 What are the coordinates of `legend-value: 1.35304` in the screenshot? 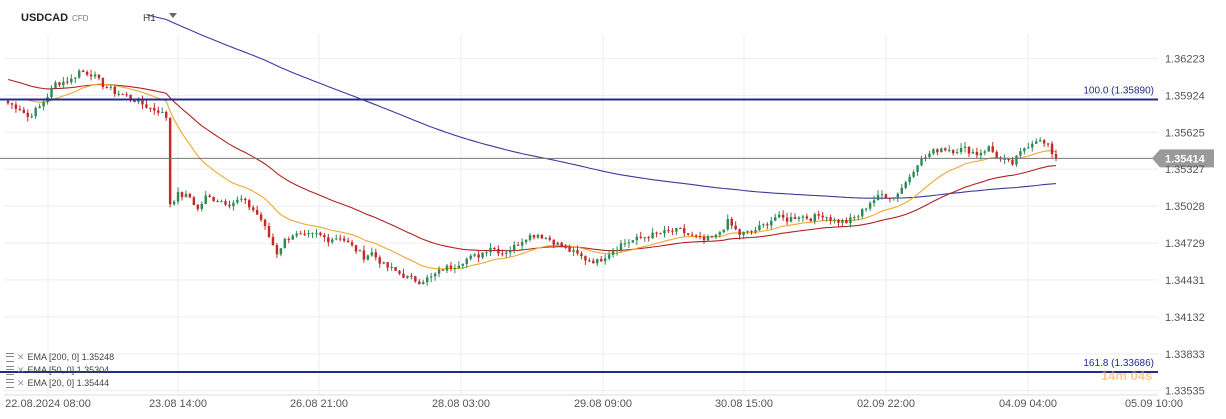 It's located at (93, 370).